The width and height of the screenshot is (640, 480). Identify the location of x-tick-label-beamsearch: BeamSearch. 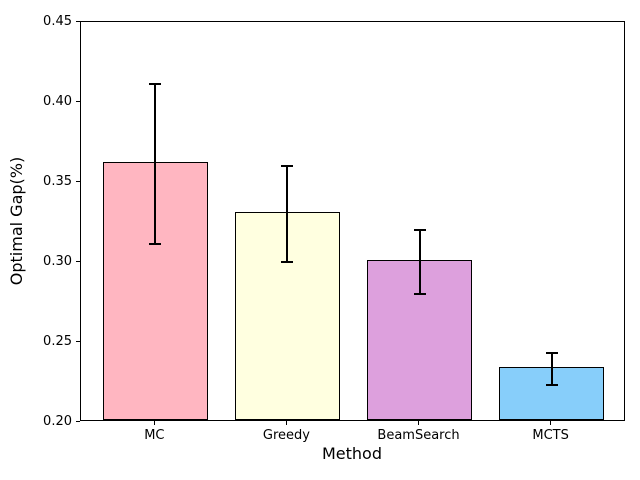
(418, 435).